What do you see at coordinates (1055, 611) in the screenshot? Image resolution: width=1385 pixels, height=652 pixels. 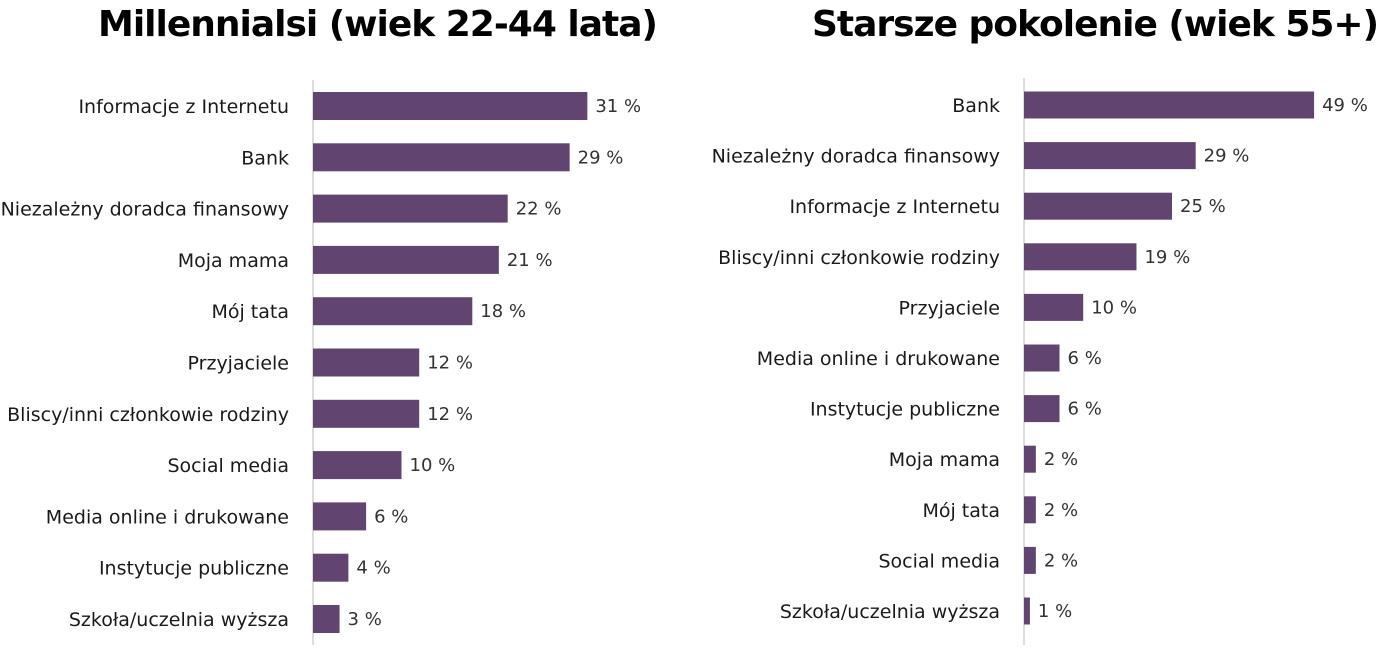 I see `value-label: 1 %` at bounding box center [1055, 611].